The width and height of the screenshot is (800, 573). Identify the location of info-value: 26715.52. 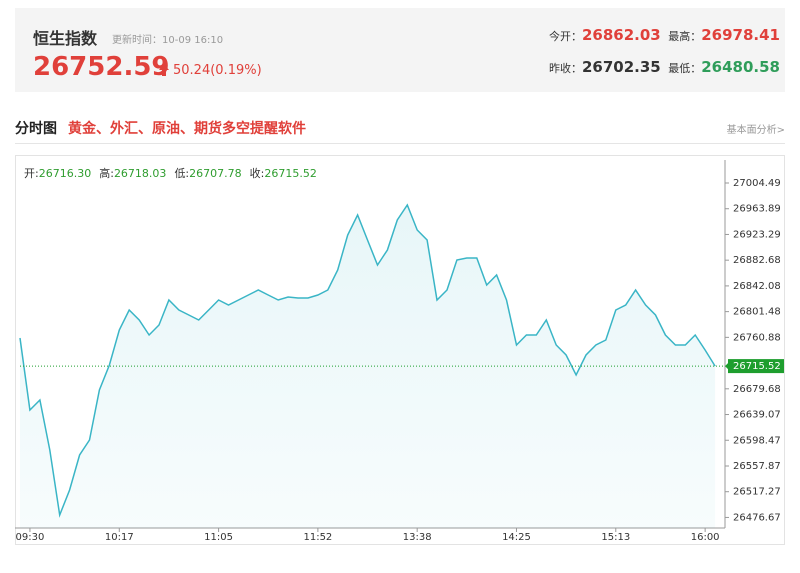
(290, 173).